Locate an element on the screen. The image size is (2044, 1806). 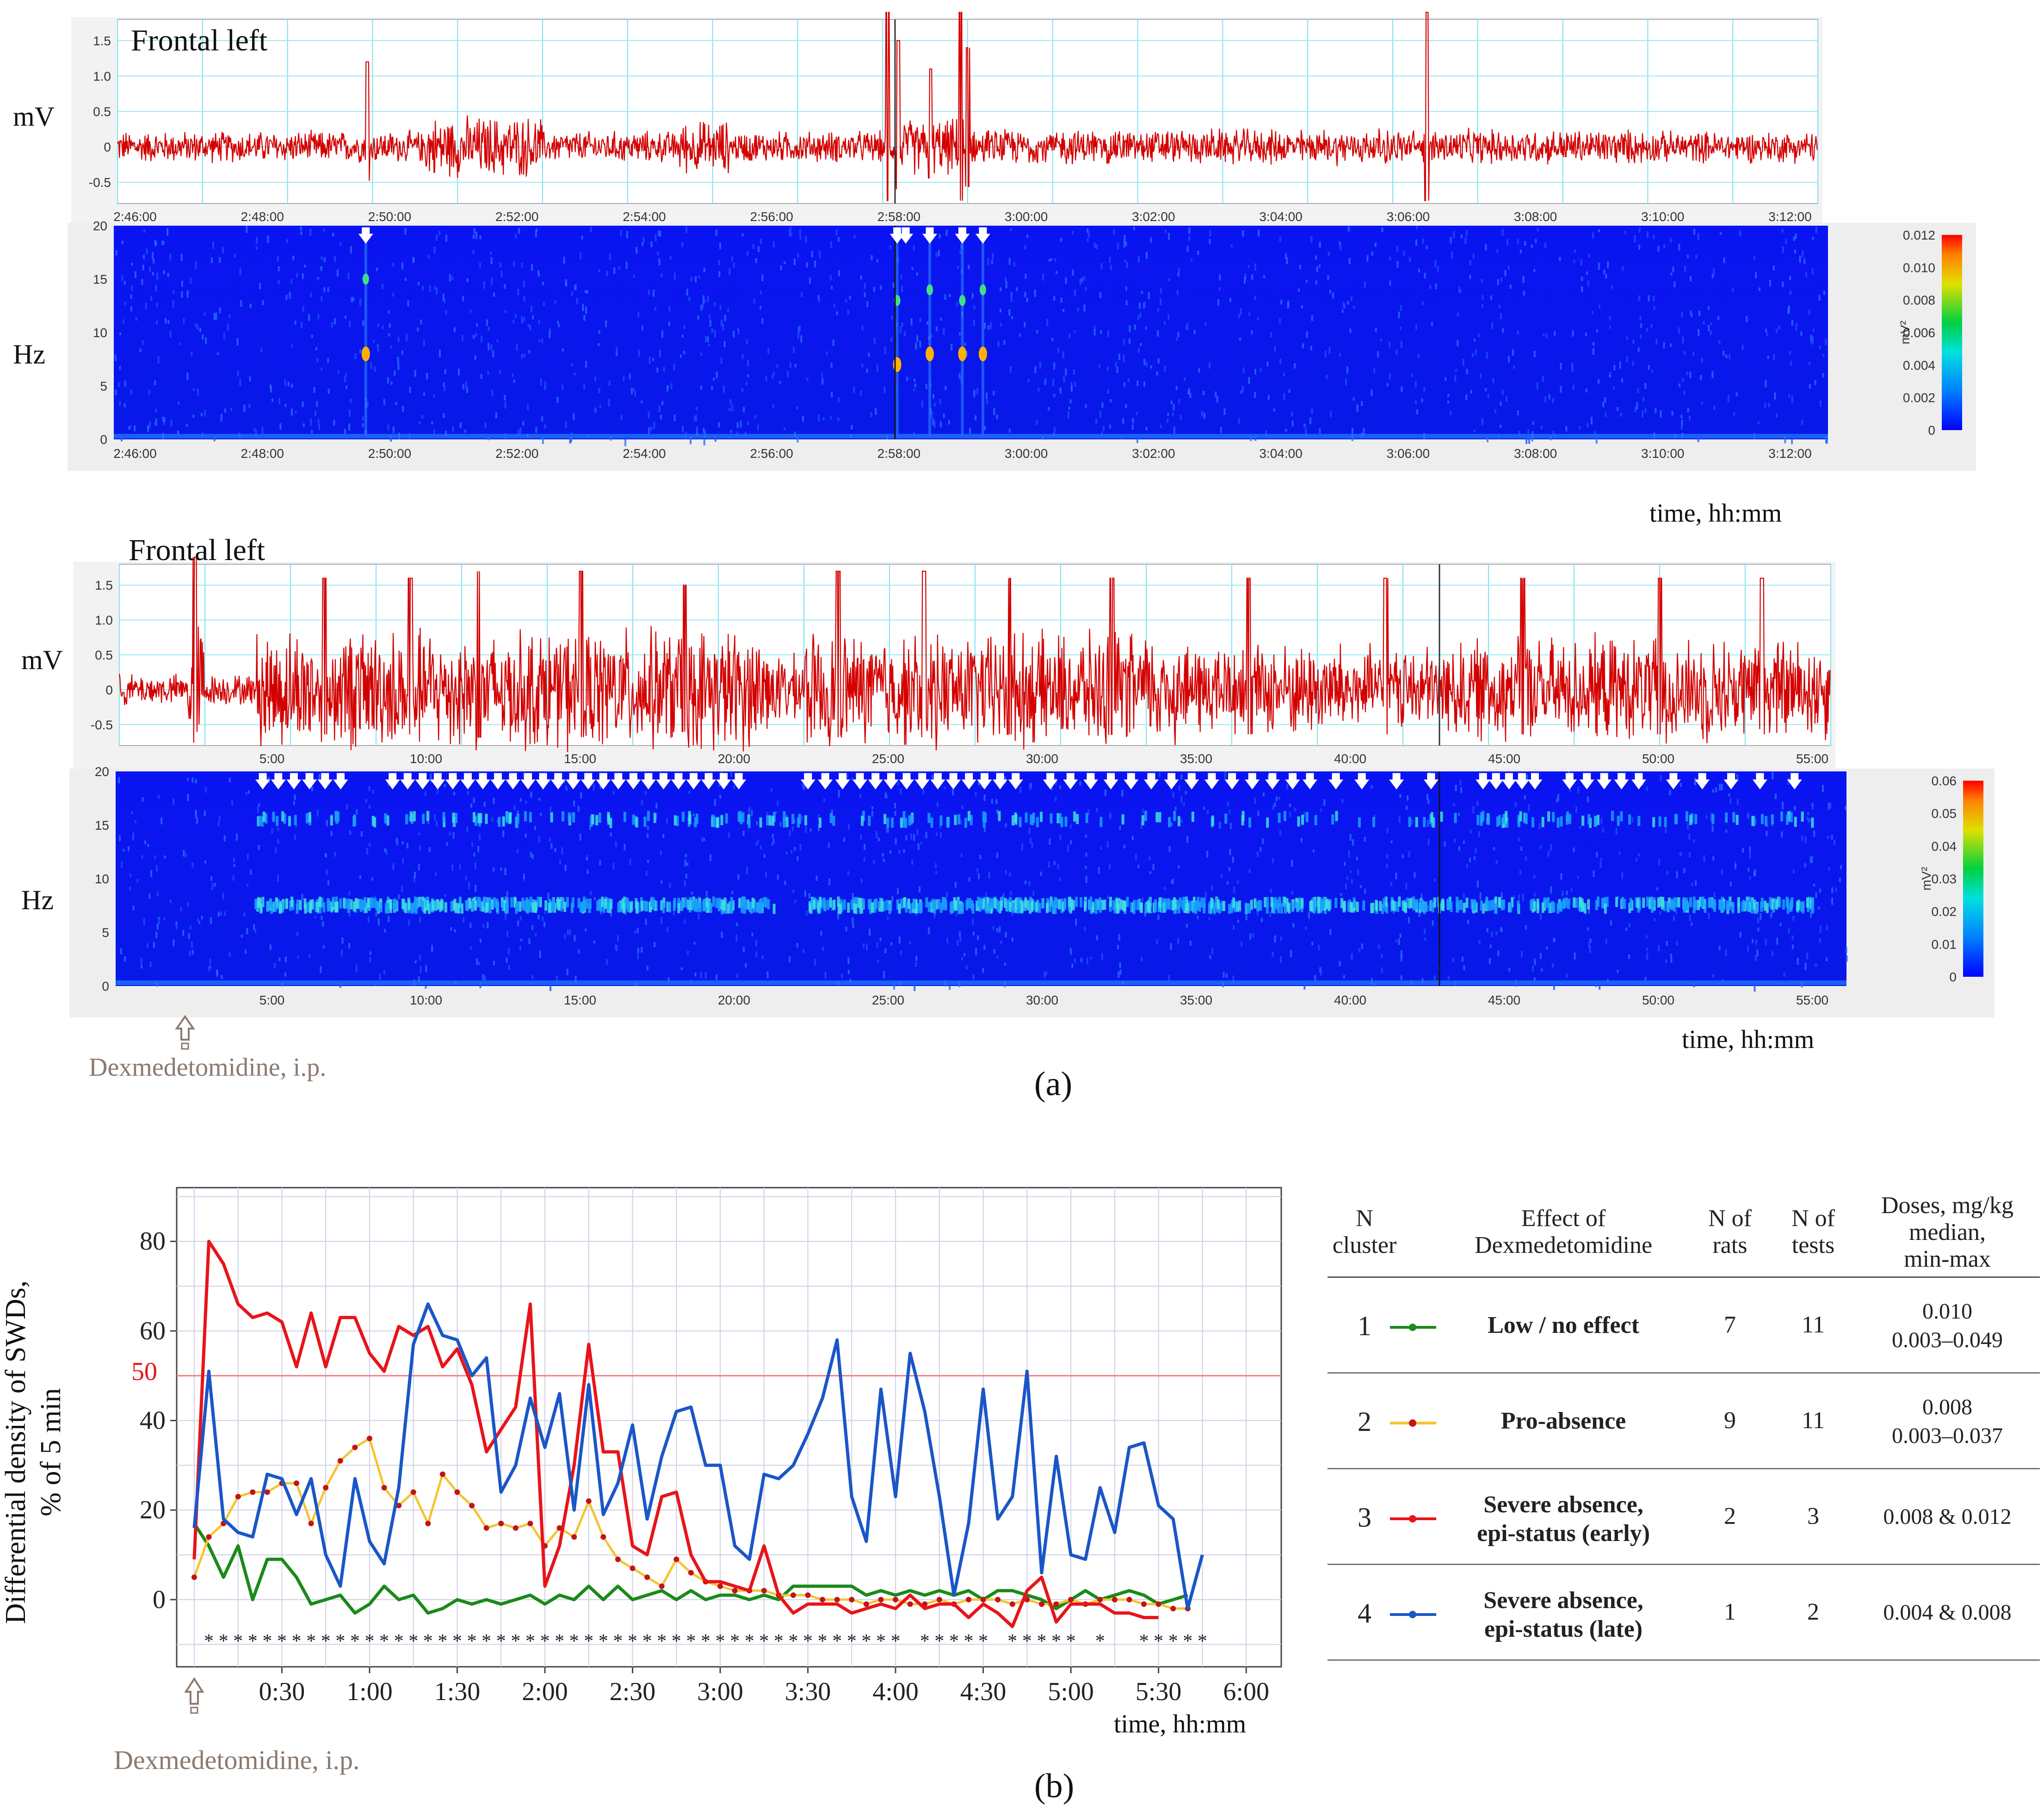
legend-tests: 3 is located at coordinates (1813, 1516).